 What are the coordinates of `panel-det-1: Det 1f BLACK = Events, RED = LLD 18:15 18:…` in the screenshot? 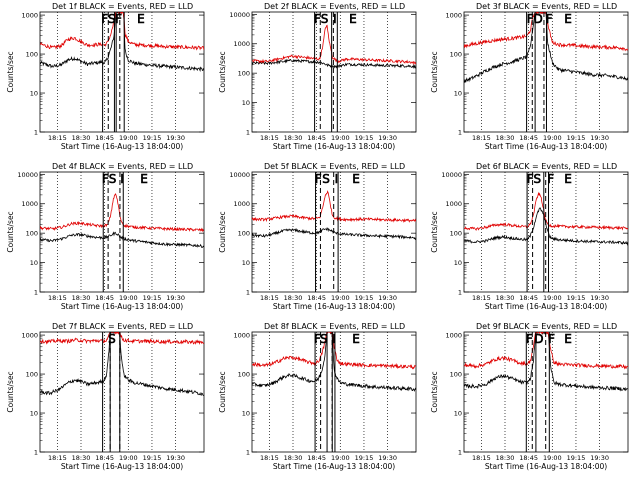 It's located at (105, 76).